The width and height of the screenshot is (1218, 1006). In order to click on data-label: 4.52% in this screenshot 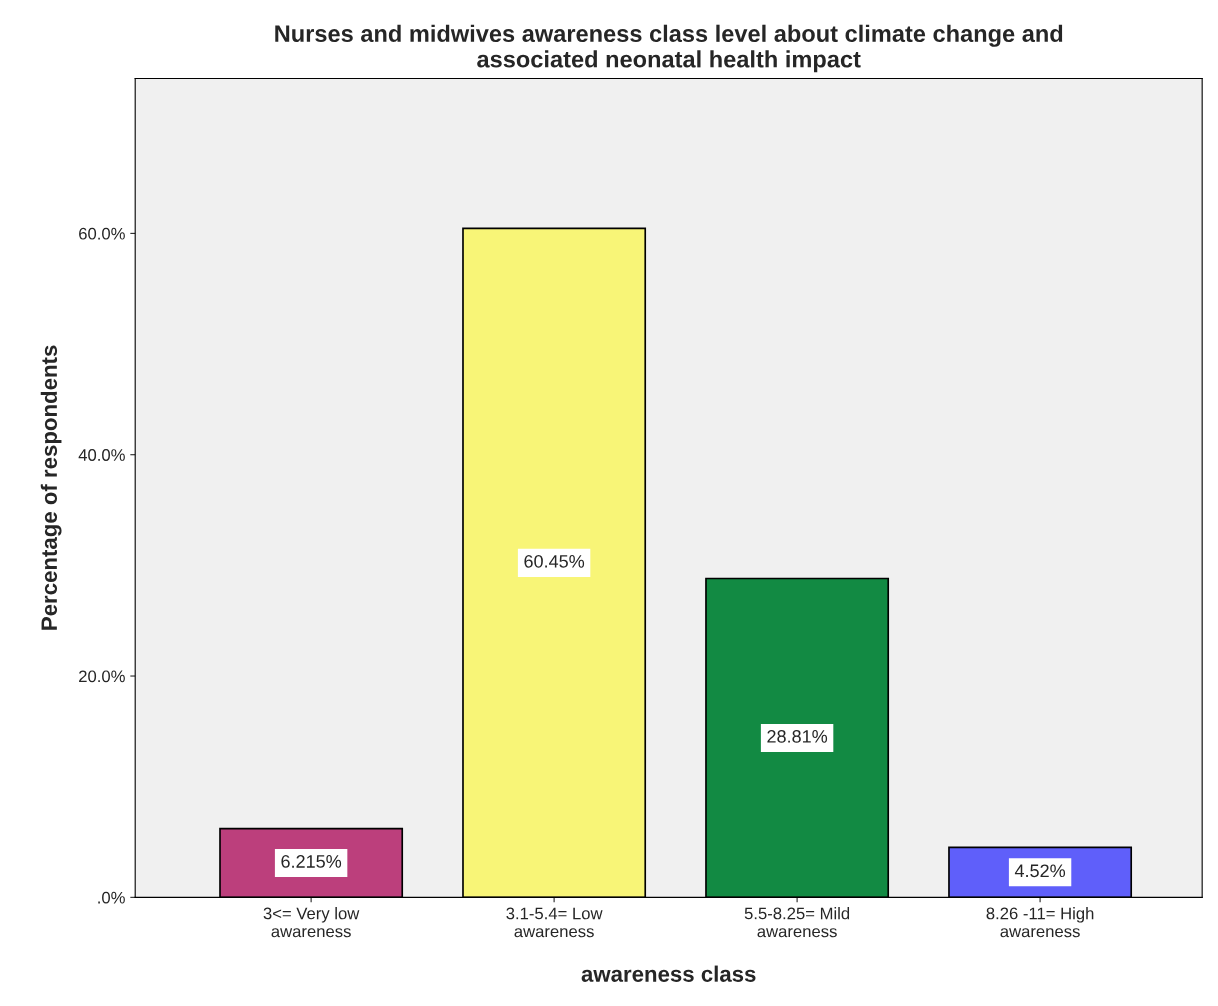, I will do `click(1040, 871)`.